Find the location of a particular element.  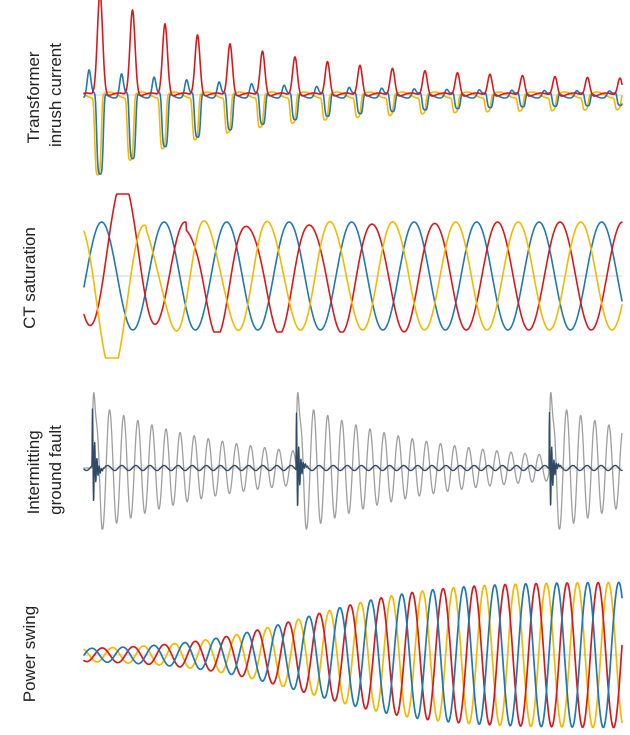

trace-inrush-blue is located at coordinates (353, 122).